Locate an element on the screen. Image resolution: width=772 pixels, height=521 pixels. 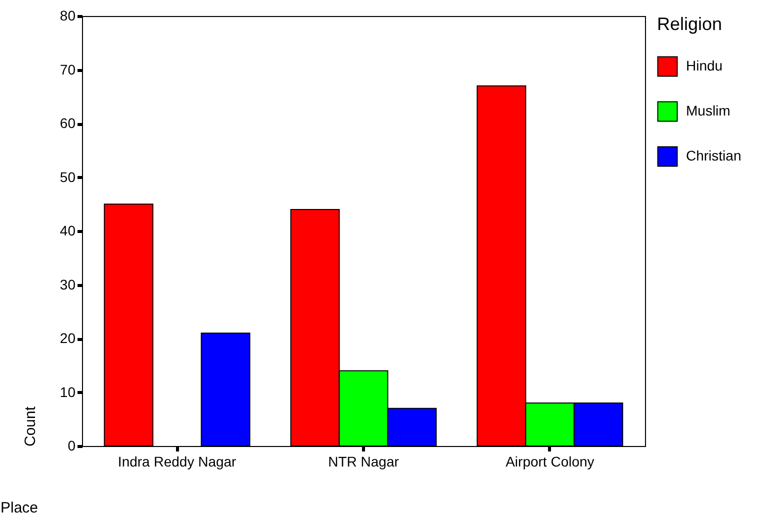
y-tick-label: 80 is located at coordinates (68, 16).